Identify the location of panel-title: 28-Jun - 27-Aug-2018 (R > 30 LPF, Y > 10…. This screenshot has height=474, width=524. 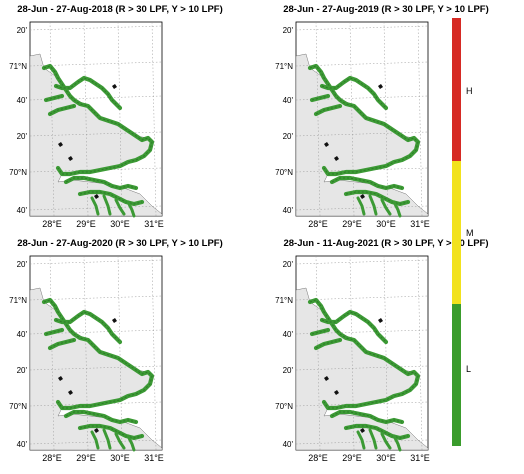
(120, 9).